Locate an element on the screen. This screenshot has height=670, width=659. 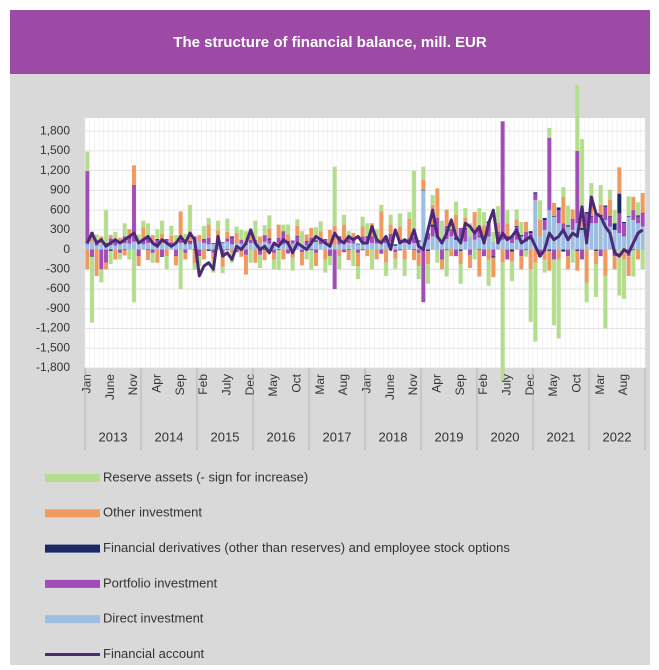
x-tick-label: May is located at coordinates (553, 385).